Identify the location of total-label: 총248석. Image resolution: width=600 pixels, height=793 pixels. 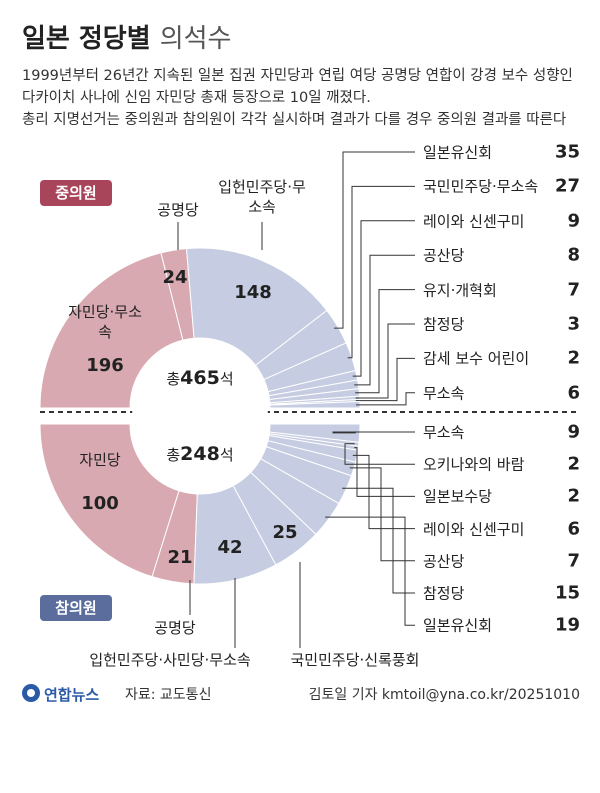
(199, 454).